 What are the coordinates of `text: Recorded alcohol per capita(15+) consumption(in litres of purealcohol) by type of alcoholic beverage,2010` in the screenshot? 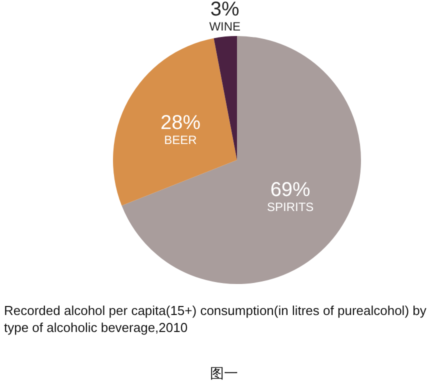 It's located at (215, 319).